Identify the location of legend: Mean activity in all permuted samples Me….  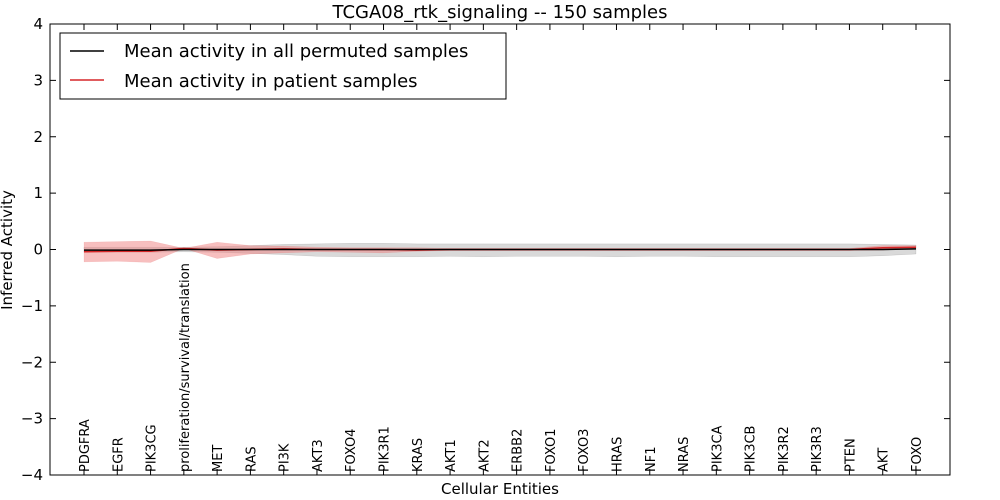
(283, 66).